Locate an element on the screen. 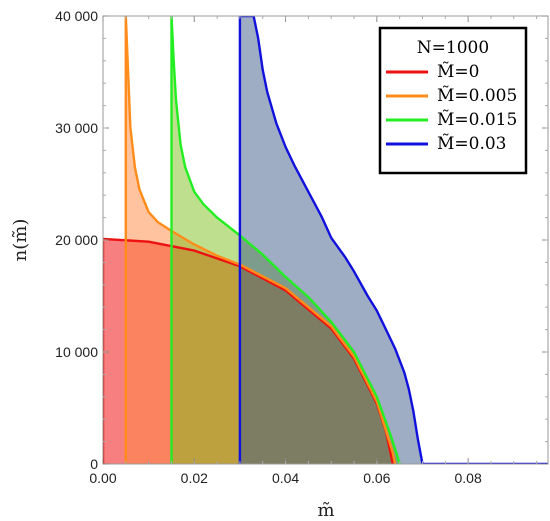  x-axis-label: m̃ is located at coordinates (325, 510).